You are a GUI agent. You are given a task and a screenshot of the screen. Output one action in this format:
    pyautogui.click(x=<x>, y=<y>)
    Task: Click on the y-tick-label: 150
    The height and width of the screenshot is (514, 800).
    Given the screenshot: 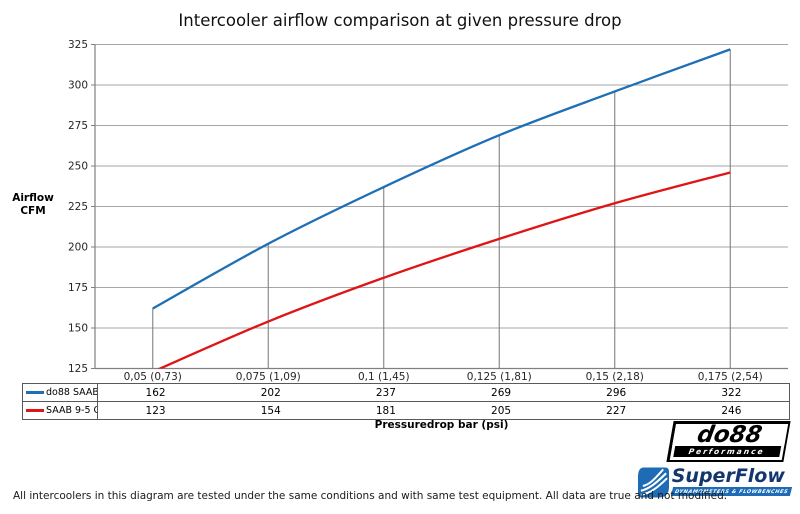 What is the action you would take?
    pyautogui.click(x=78, y=329)
    